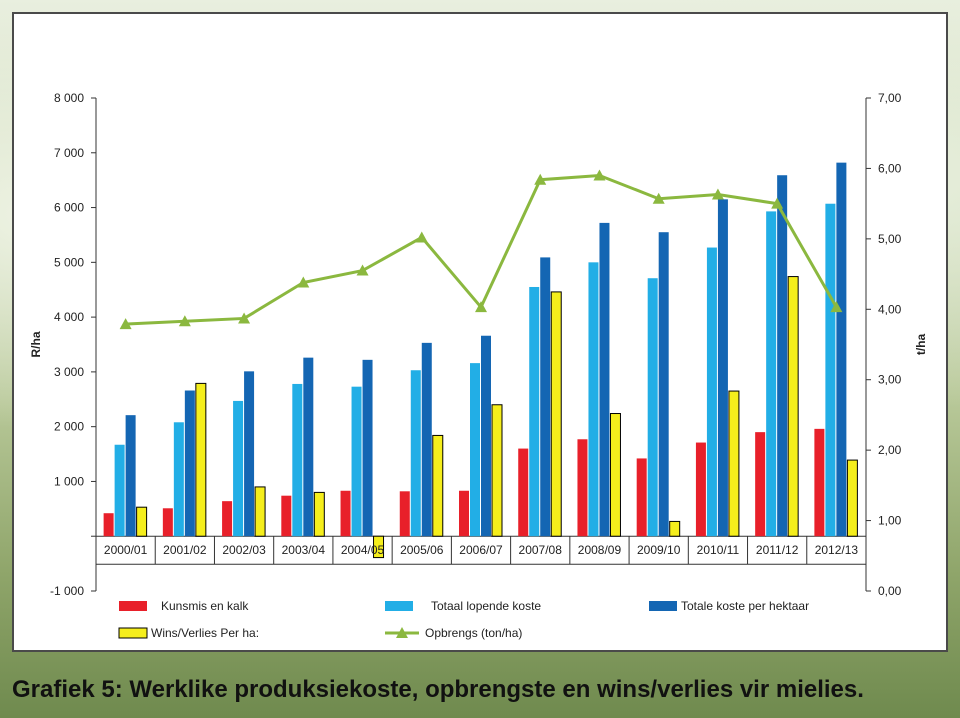  Describe the element at coordinates (36, 344) in the screenshot. I see `y-axis-title: R/ha` at that location.